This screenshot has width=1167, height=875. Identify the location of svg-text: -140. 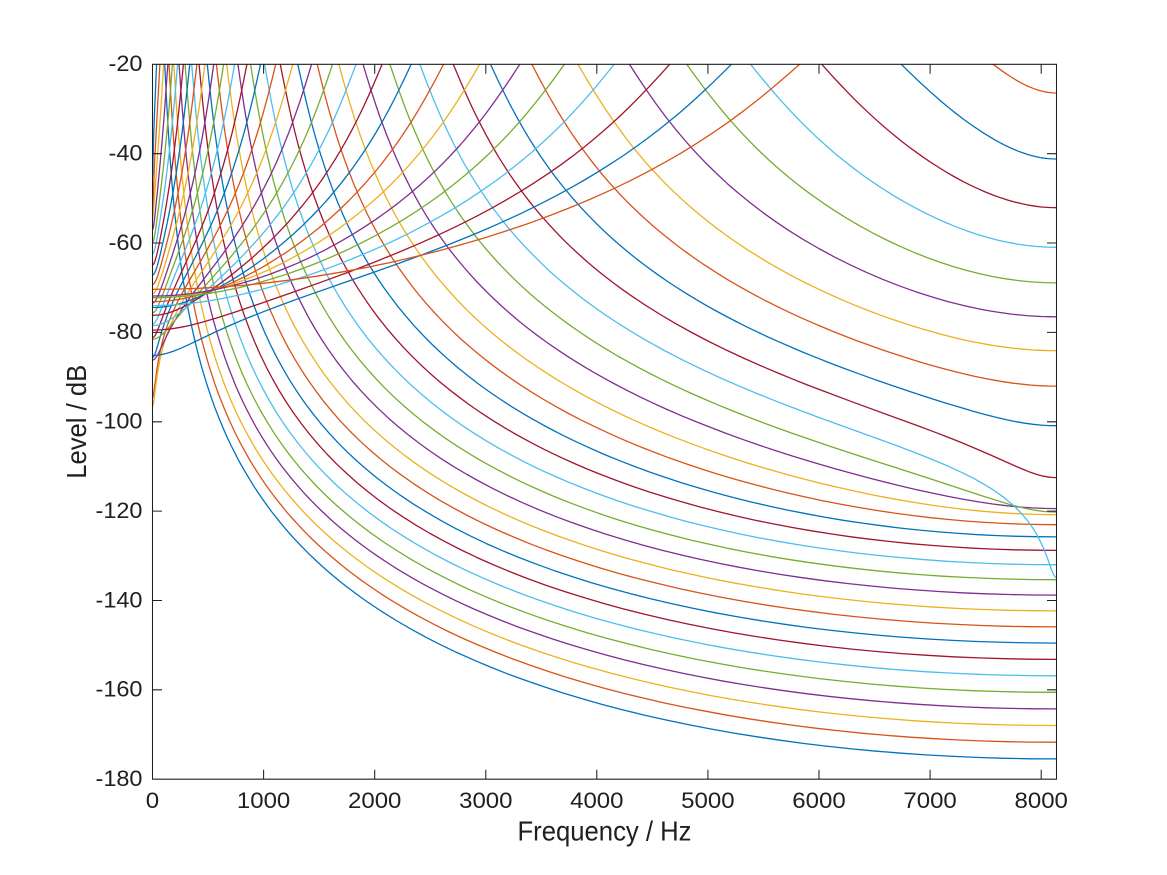
(119, 599).